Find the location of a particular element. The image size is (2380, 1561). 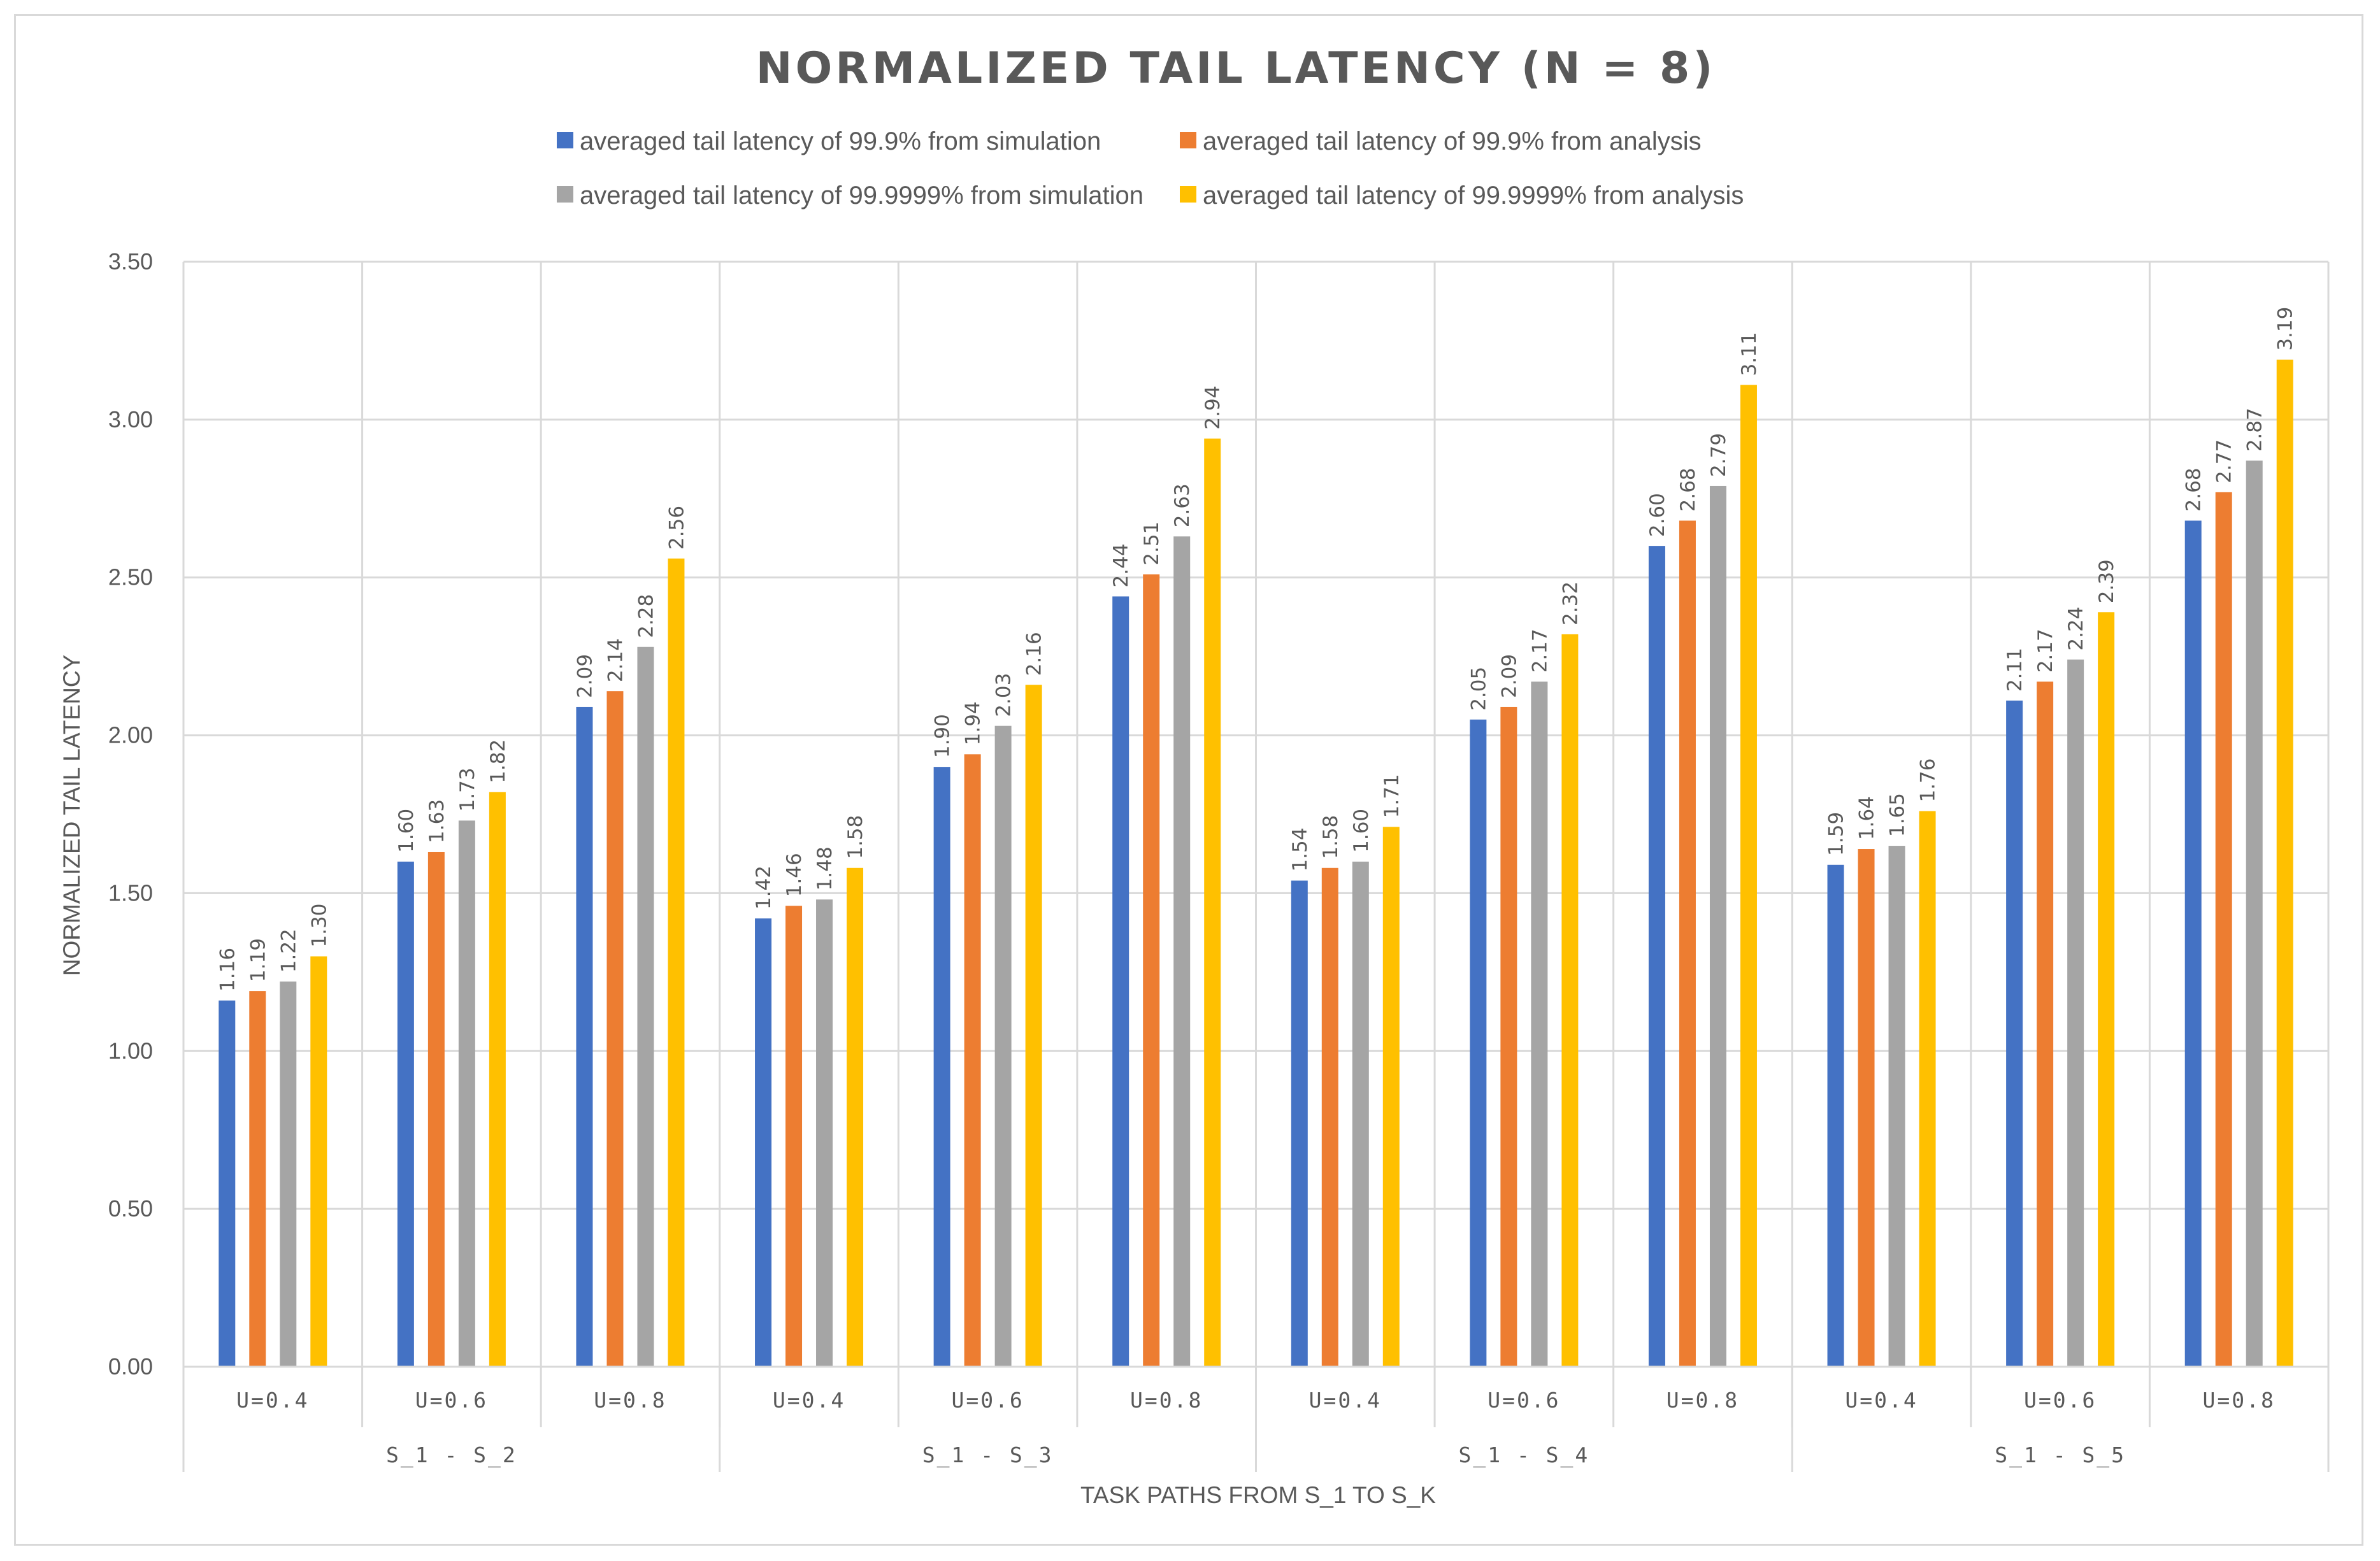

bar-value-label: 2.51 is located at coordinates (1151, 544).